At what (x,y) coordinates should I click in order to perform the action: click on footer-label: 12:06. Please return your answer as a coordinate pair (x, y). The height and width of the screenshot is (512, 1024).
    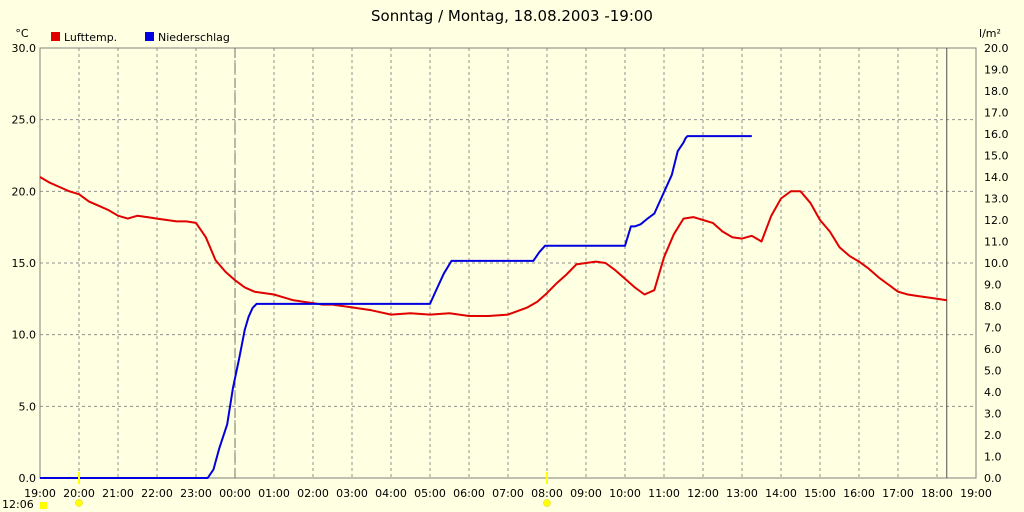
    Looking at the image, I should click on (18, 504).